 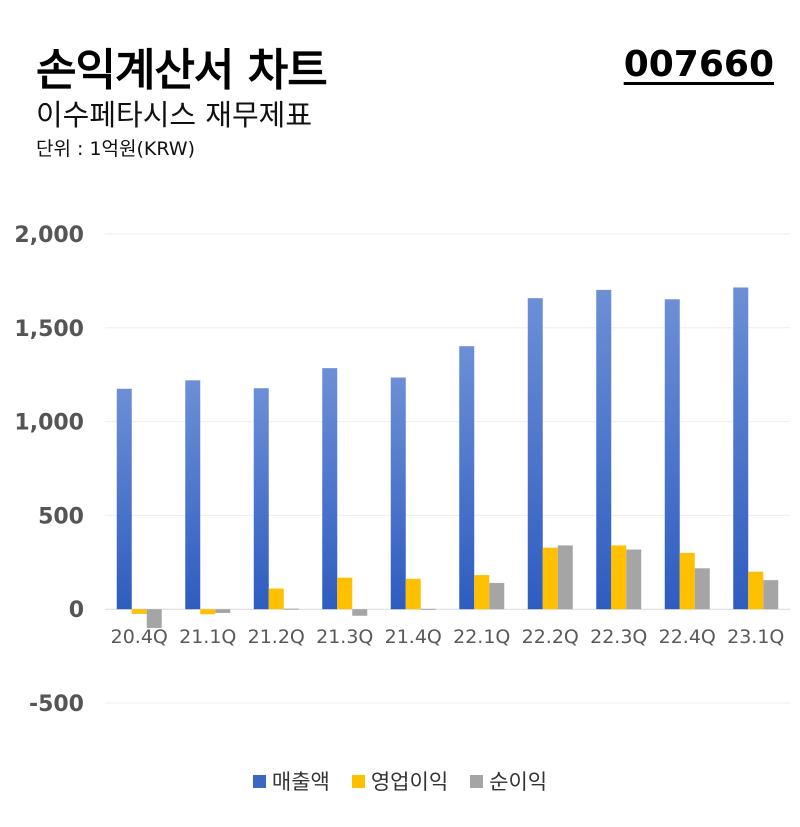 What do you see at coordinates (550, 637) in the screenshot?
I see `x-tick-label: 22.2Q` at bounding box center [550, 637].